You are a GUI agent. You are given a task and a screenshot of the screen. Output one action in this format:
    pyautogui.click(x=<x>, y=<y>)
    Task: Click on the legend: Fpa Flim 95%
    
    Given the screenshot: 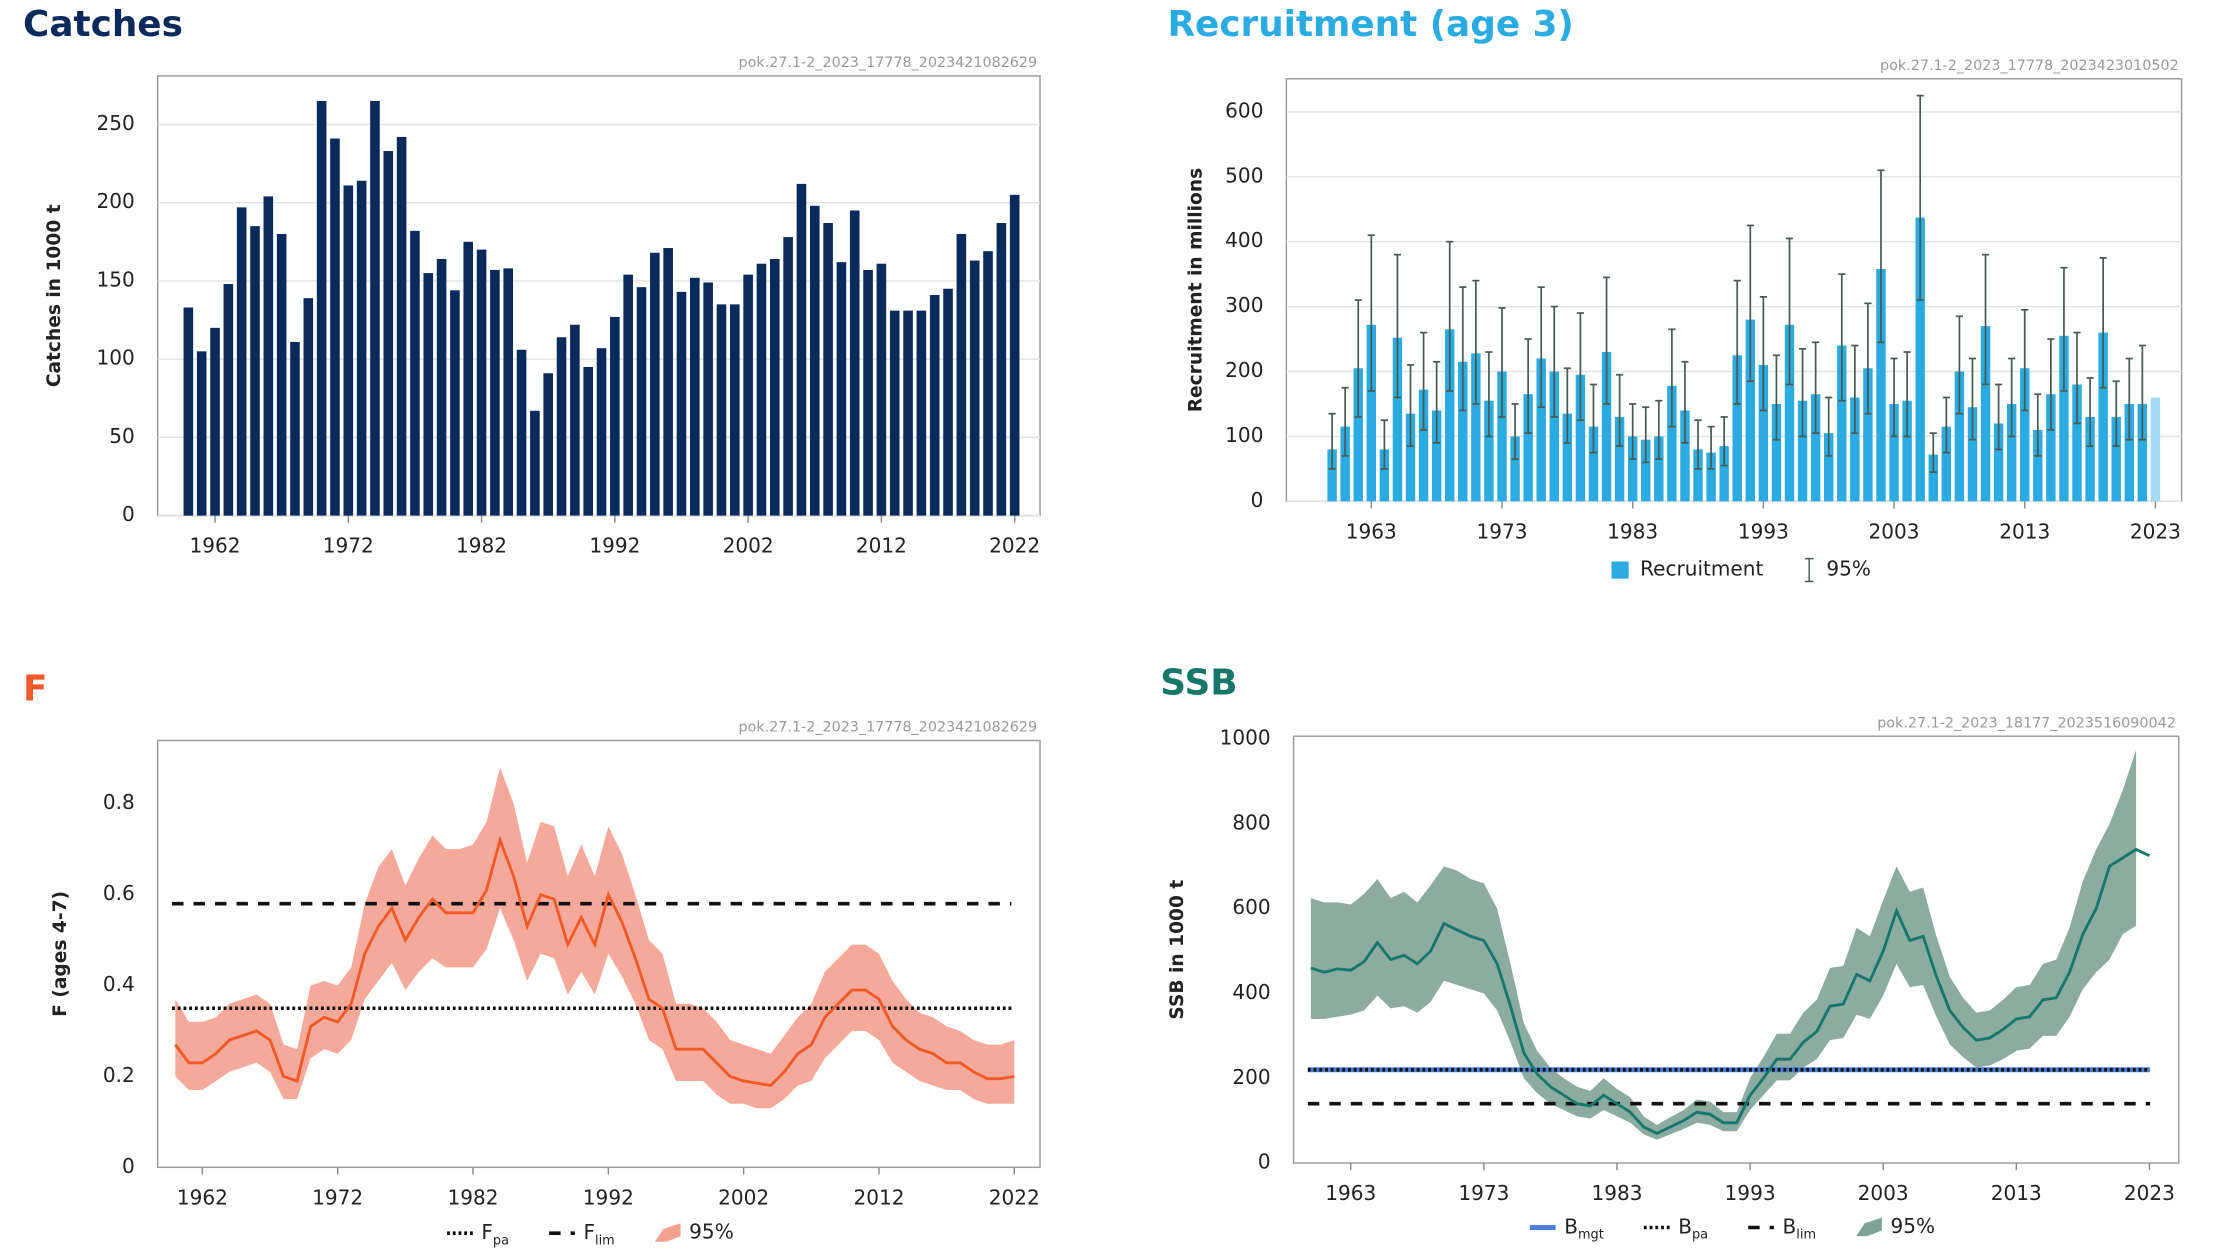 What is the action you would take?
    pyautogui.click(x=590, y=1234)
    